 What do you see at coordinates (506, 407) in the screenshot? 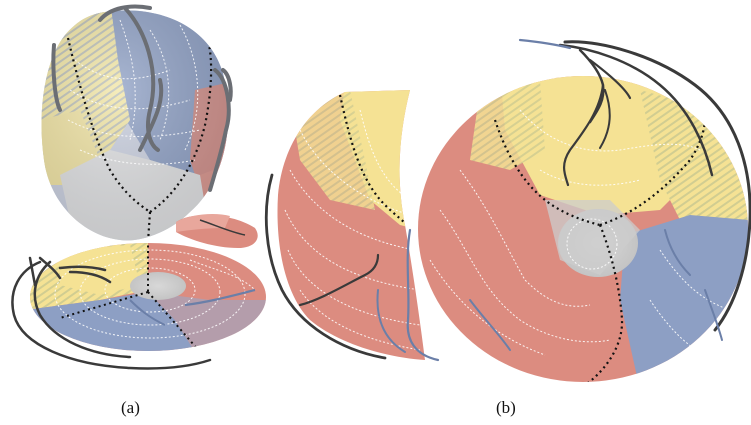
I see `panel-b-caption: (b)` at bounding box center [506, 407].